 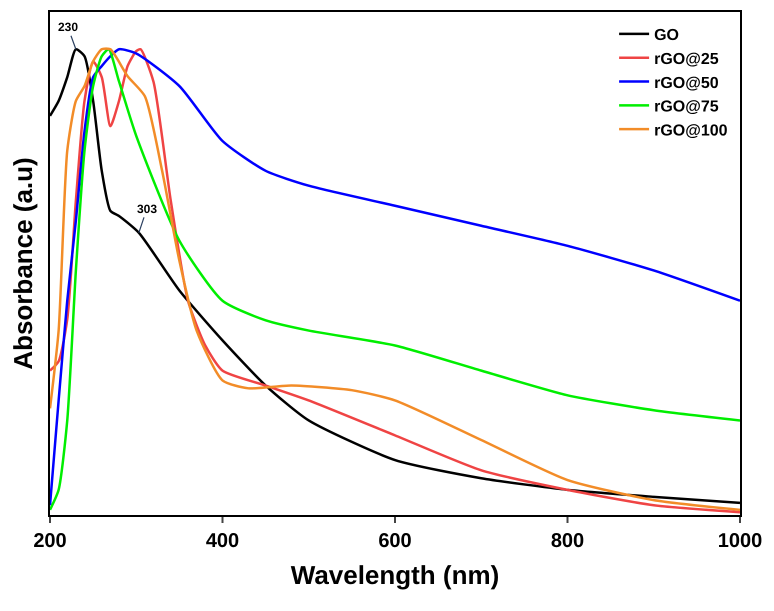 What do you see at coordinates (567, 541) in the screenshot?
I see `x-tick-label: 800` at bounding box center [567, 541].